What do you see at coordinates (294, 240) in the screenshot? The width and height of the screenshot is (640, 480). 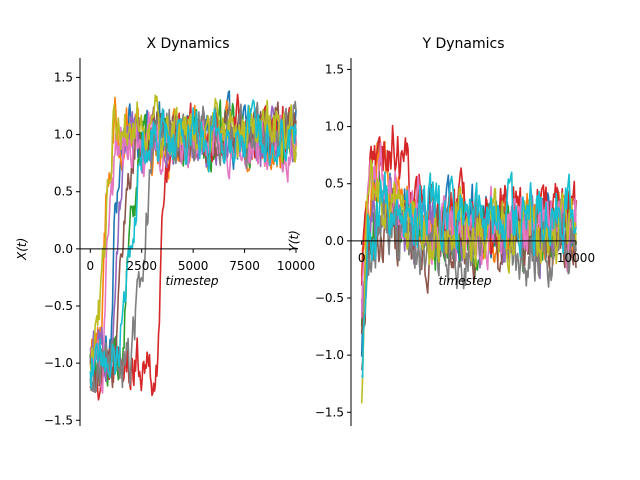 I see `y-axis-label: Y(t)` at bounding box center [294, 240].